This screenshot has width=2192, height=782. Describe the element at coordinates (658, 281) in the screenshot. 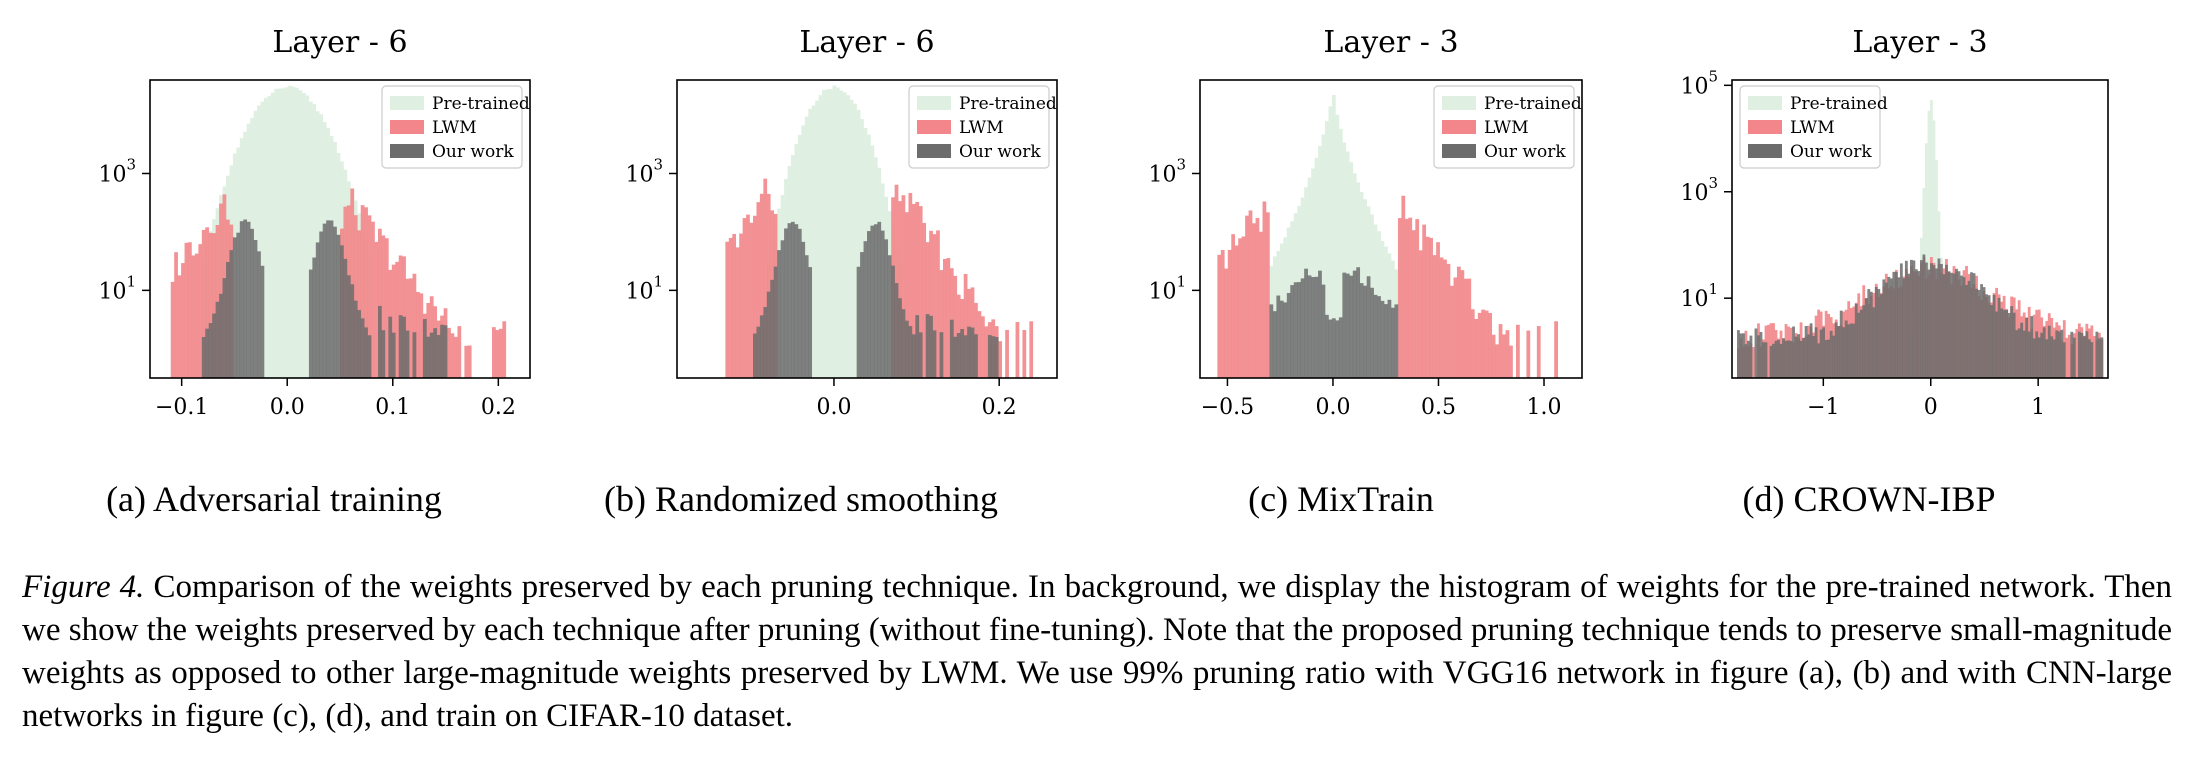

I see `y-tick-exponent: 1` at that location.